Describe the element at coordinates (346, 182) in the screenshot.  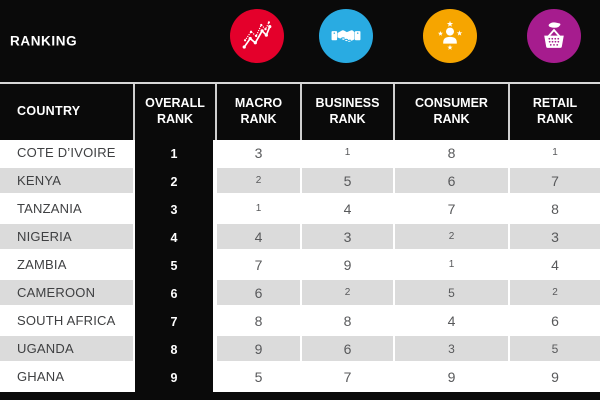
I see `business-rank-cell: 5` at that location.